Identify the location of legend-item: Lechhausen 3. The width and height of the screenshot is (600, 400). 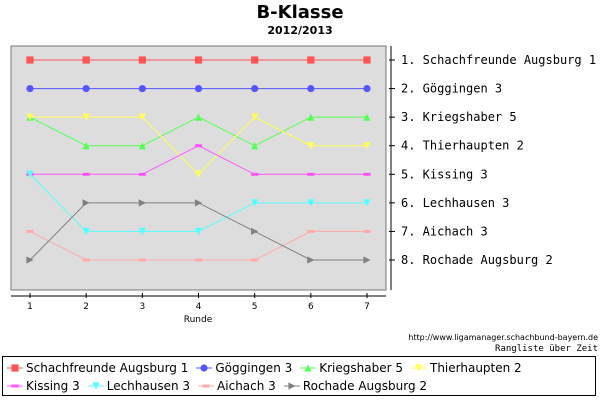
(139, 386).